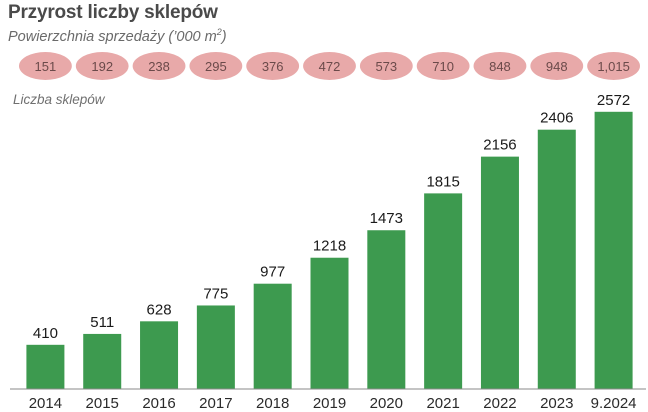  I want to click on x-tick-label: 2018, so click(272, 403).